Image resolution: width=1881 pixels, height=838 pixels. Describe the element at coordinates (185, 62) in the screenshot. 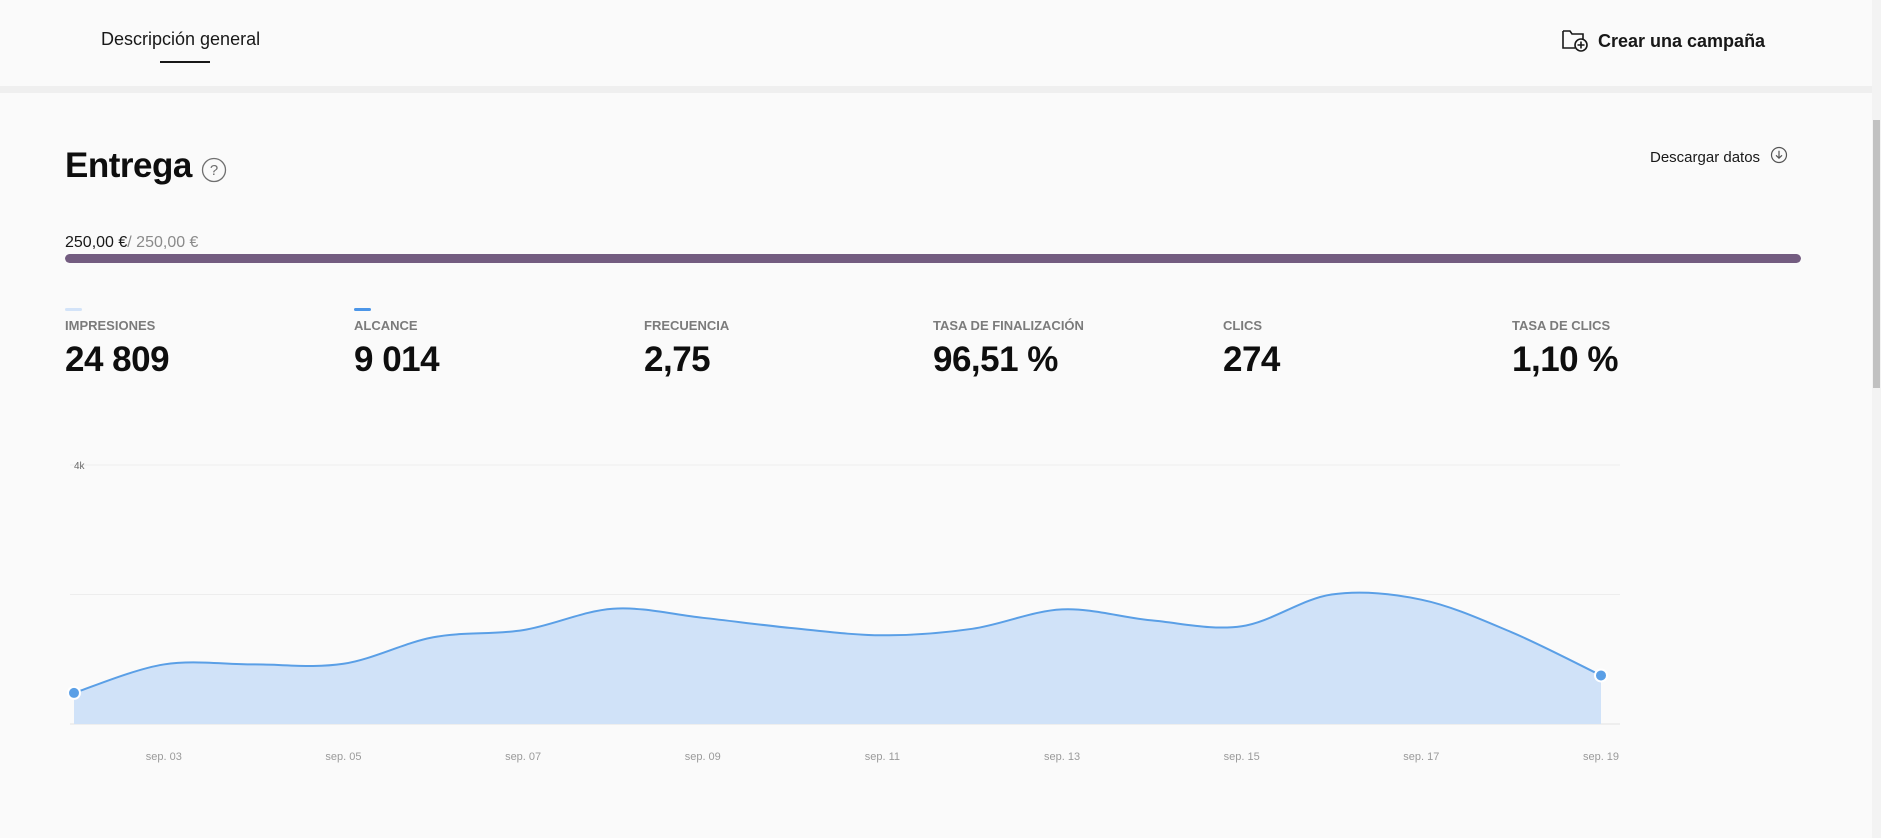

I see `tab-active-indicator` at that location.